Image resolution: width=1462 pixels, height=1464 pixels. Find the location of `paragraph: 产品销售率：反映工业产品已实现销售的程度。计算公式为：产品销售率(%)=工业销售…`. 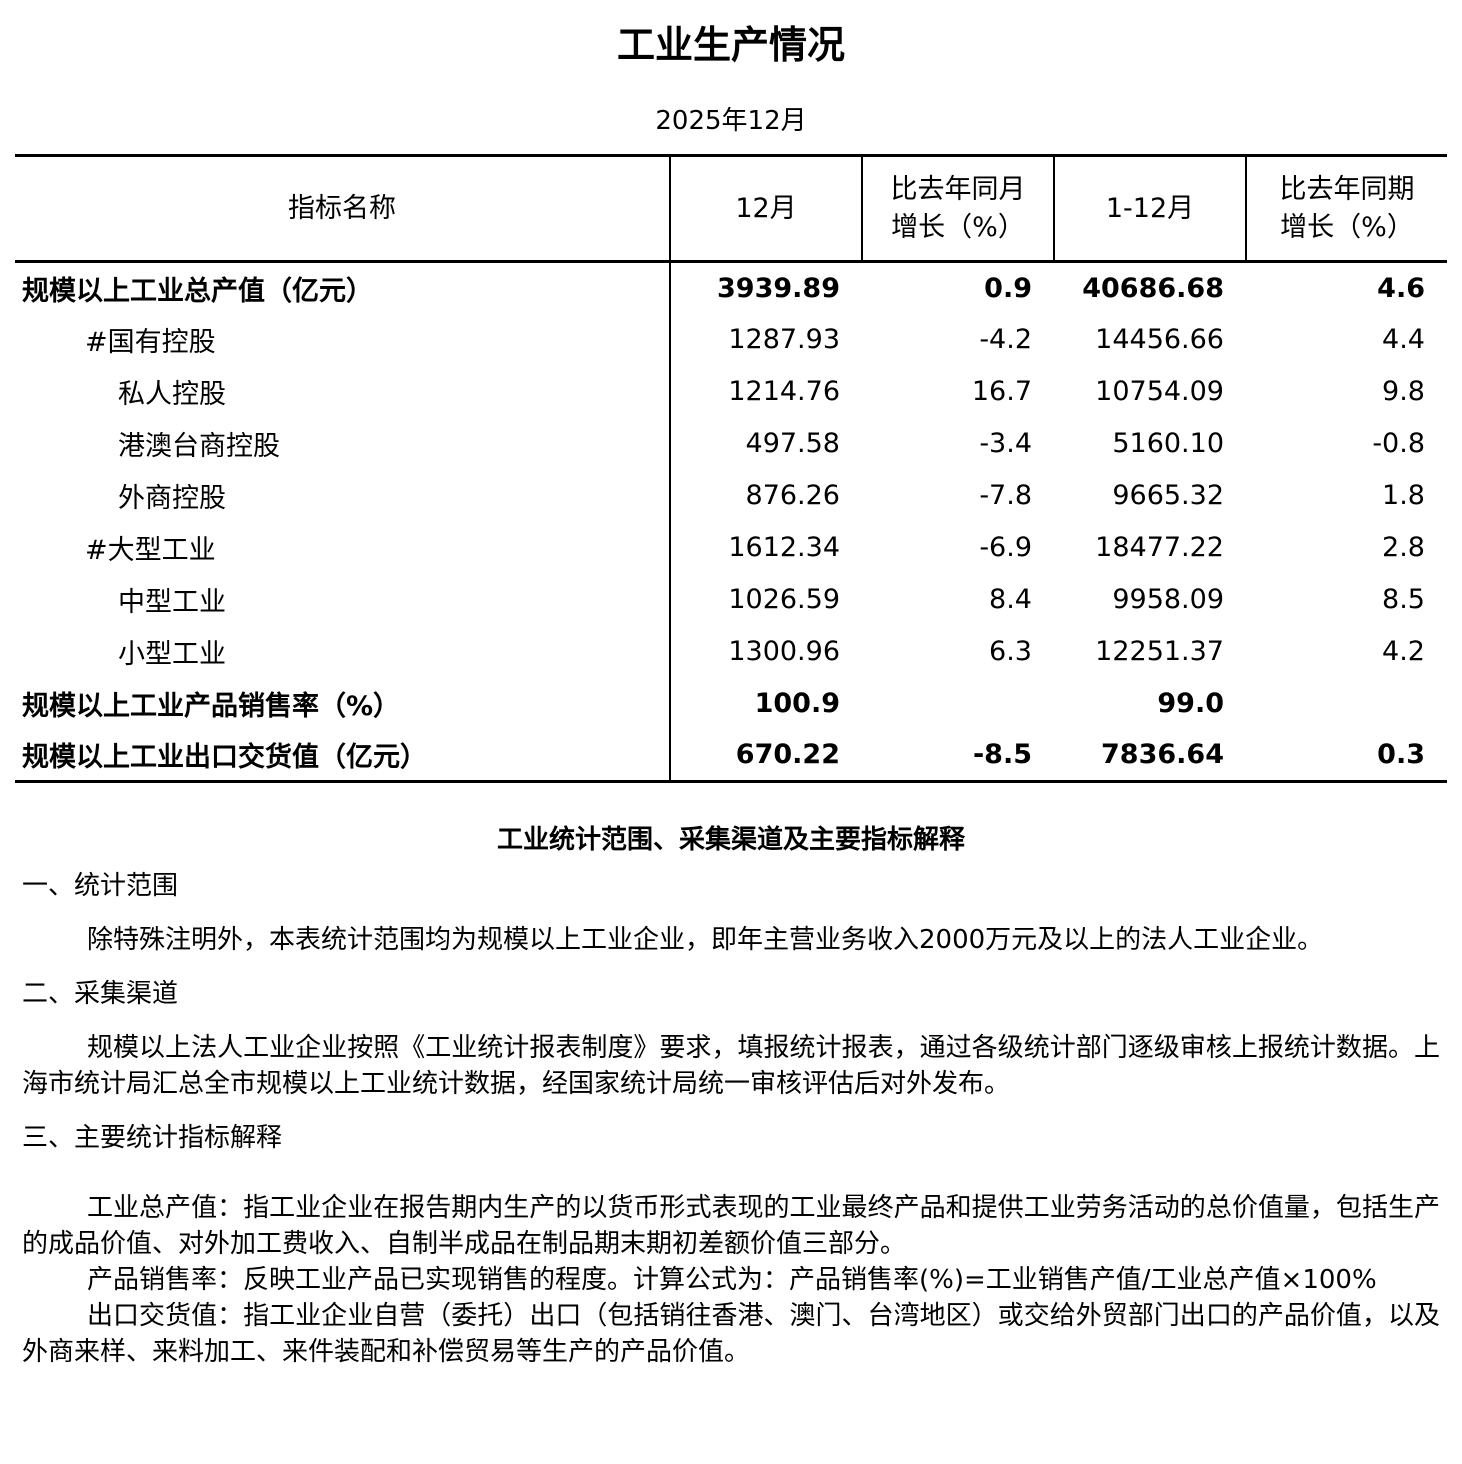

paragraph: 产品销售率：反映工业产品已实现销售的程度。计算公式为：产品销售率(%)=工业销售… is located at coordinates (732, 1280).